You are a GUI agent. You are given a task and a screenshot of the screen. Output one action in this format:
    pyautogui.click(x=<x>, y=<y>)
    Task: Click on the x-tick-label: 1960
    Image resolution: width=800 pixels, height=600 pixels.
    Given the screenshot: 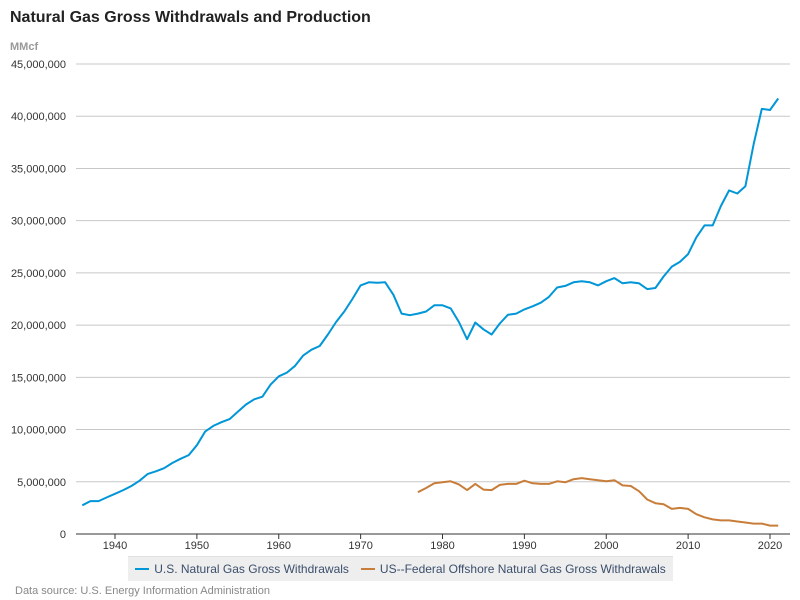 What is the action you would take?
    pyautogui.click(x=279, y=546)
    